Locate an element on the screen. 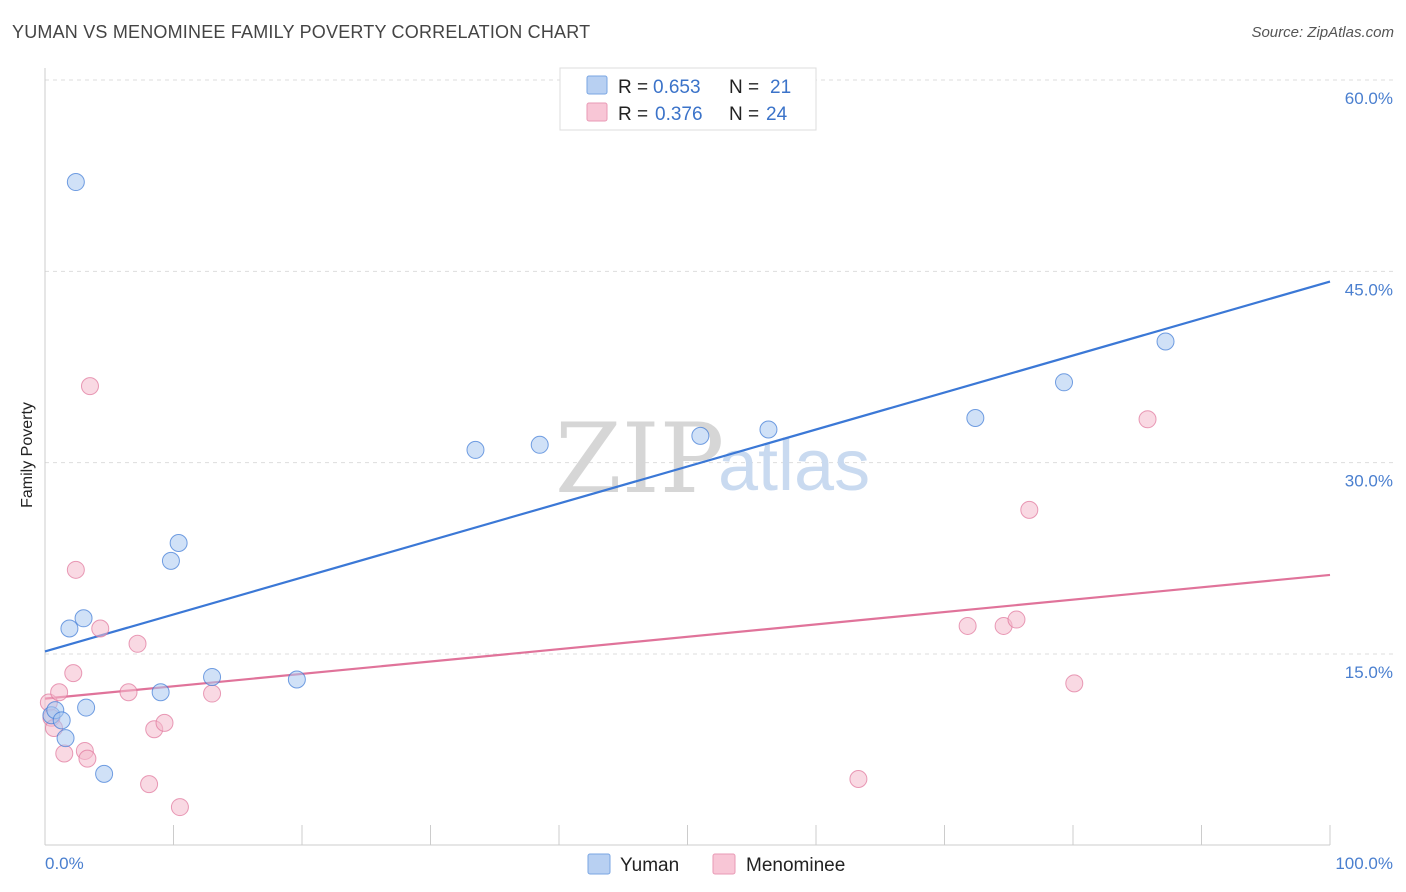 Image resolution: width=1406 pixels, height=892 pixels. trend-line-menominee is located at coordinates (687, 636).